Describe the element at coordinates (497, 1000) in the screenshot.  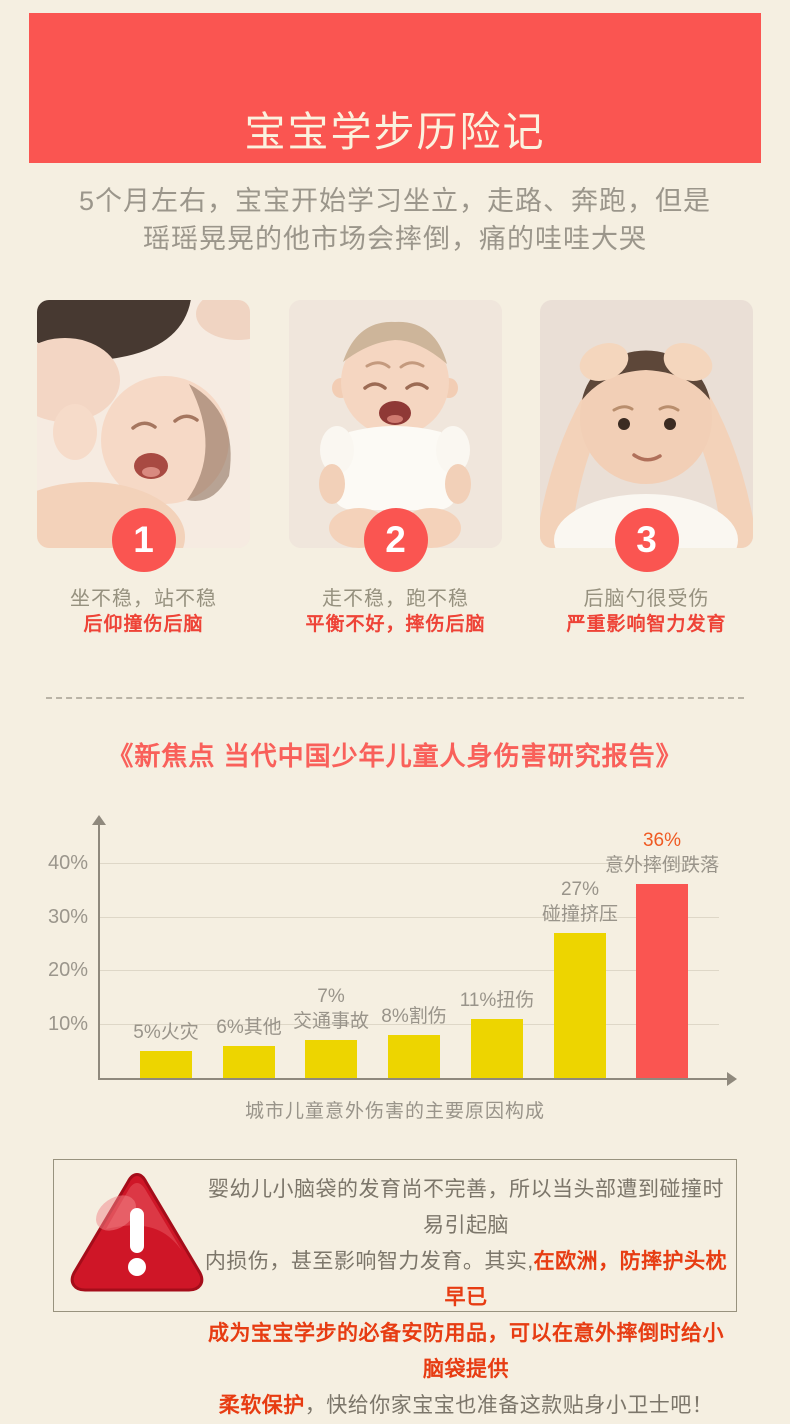
I see `bar-label-扭伤: 11%扭伤` at that location.